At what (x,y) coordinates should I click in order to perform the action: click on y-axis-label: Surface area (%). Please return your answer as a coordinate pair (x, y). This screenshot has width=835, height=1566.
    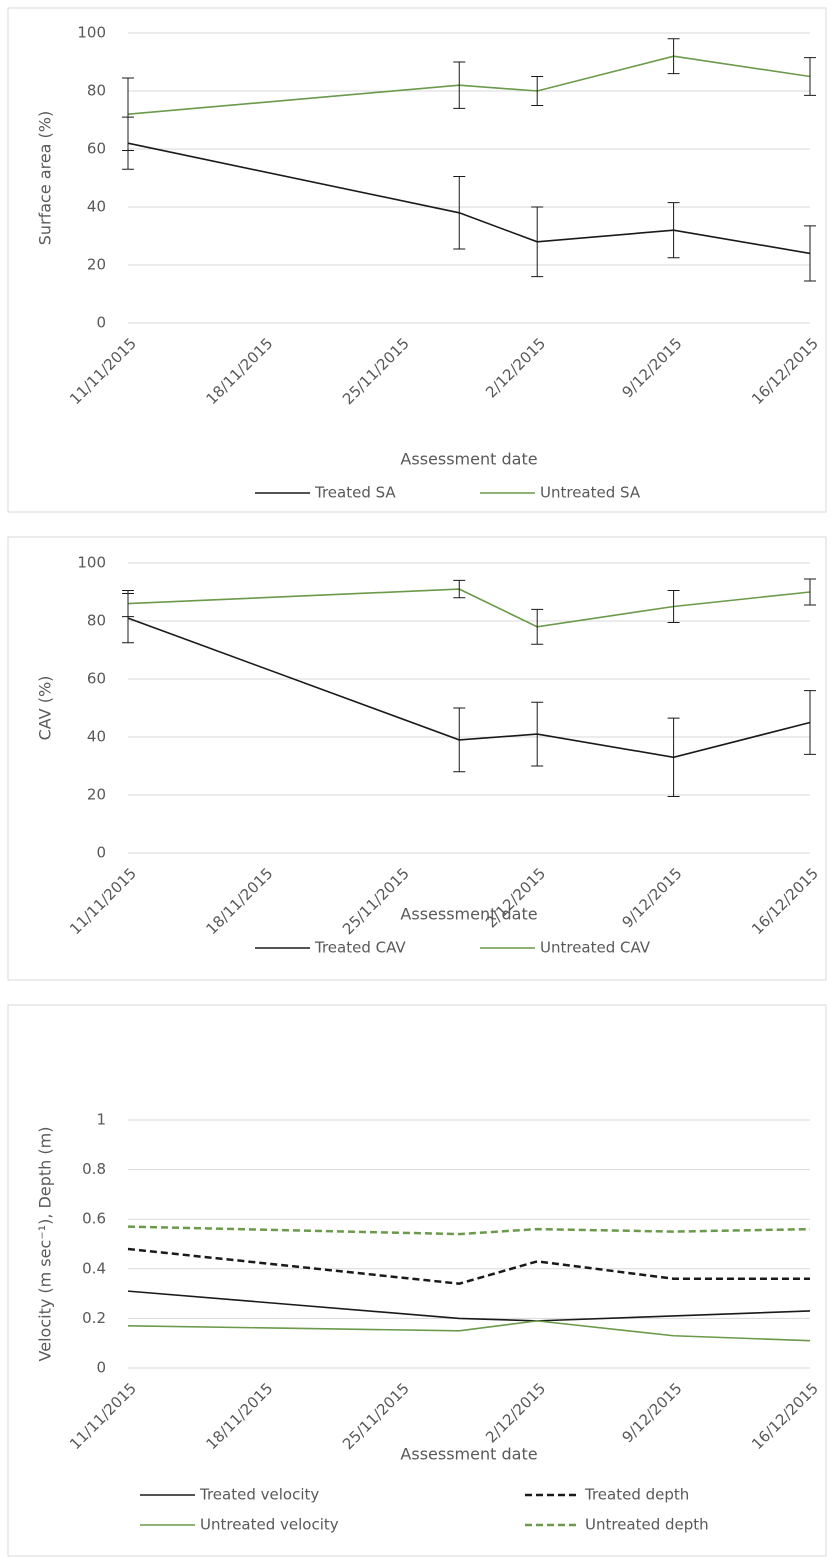
    Looking at the image, I should click on (45, 178).